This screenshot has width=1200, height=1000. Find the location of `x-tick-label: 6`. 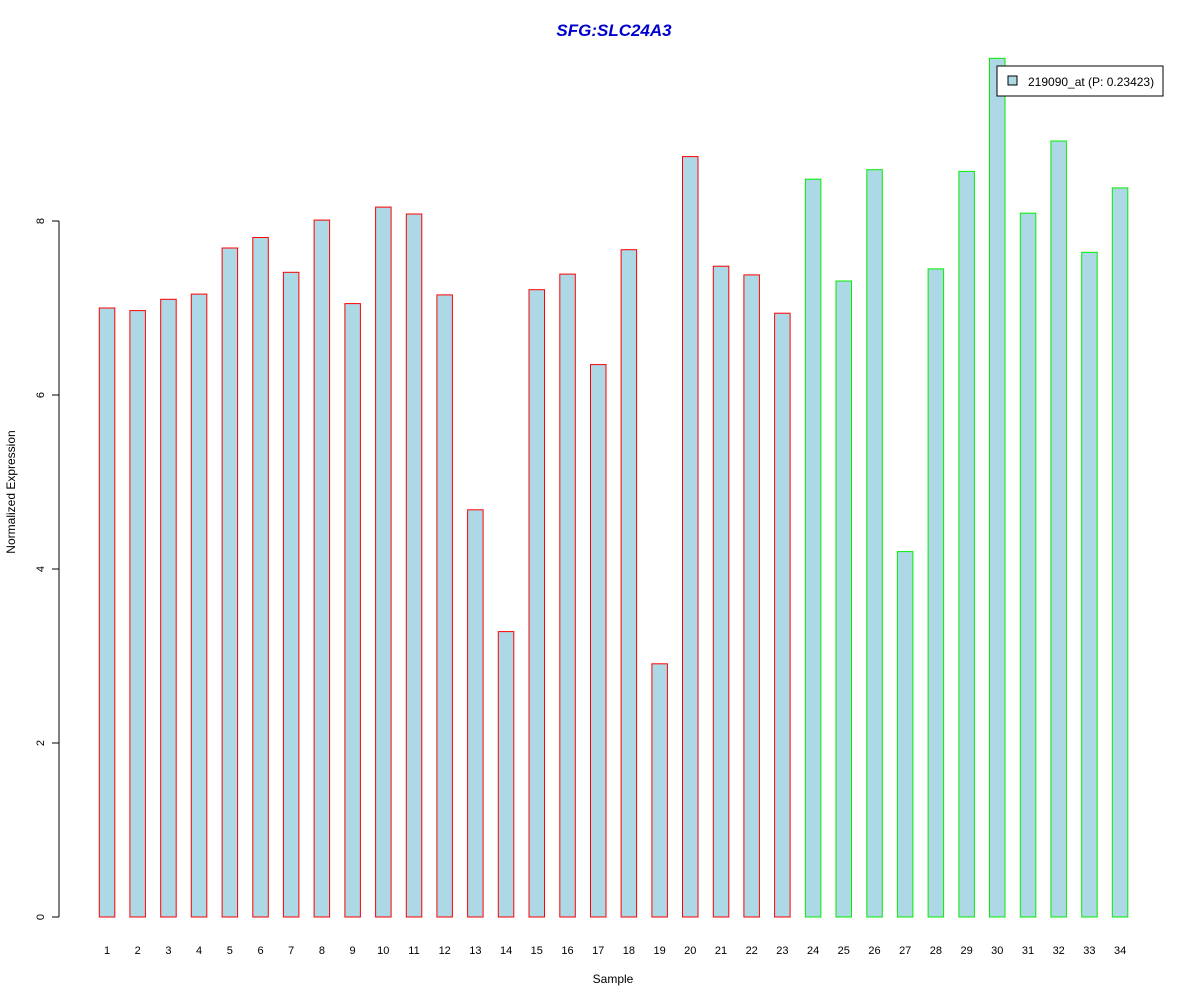

x-tick-label: 6 is located at coordinates (260, 951).